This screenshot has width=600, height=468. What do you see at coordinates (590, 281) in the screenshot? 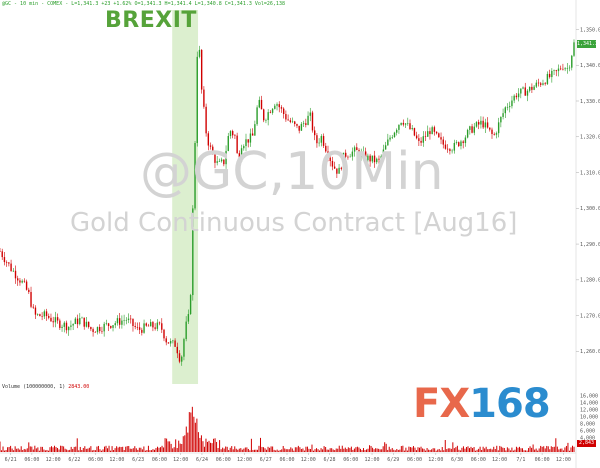
I see `price-tick-label: 1,280.0` at bounding box center [590, 281].